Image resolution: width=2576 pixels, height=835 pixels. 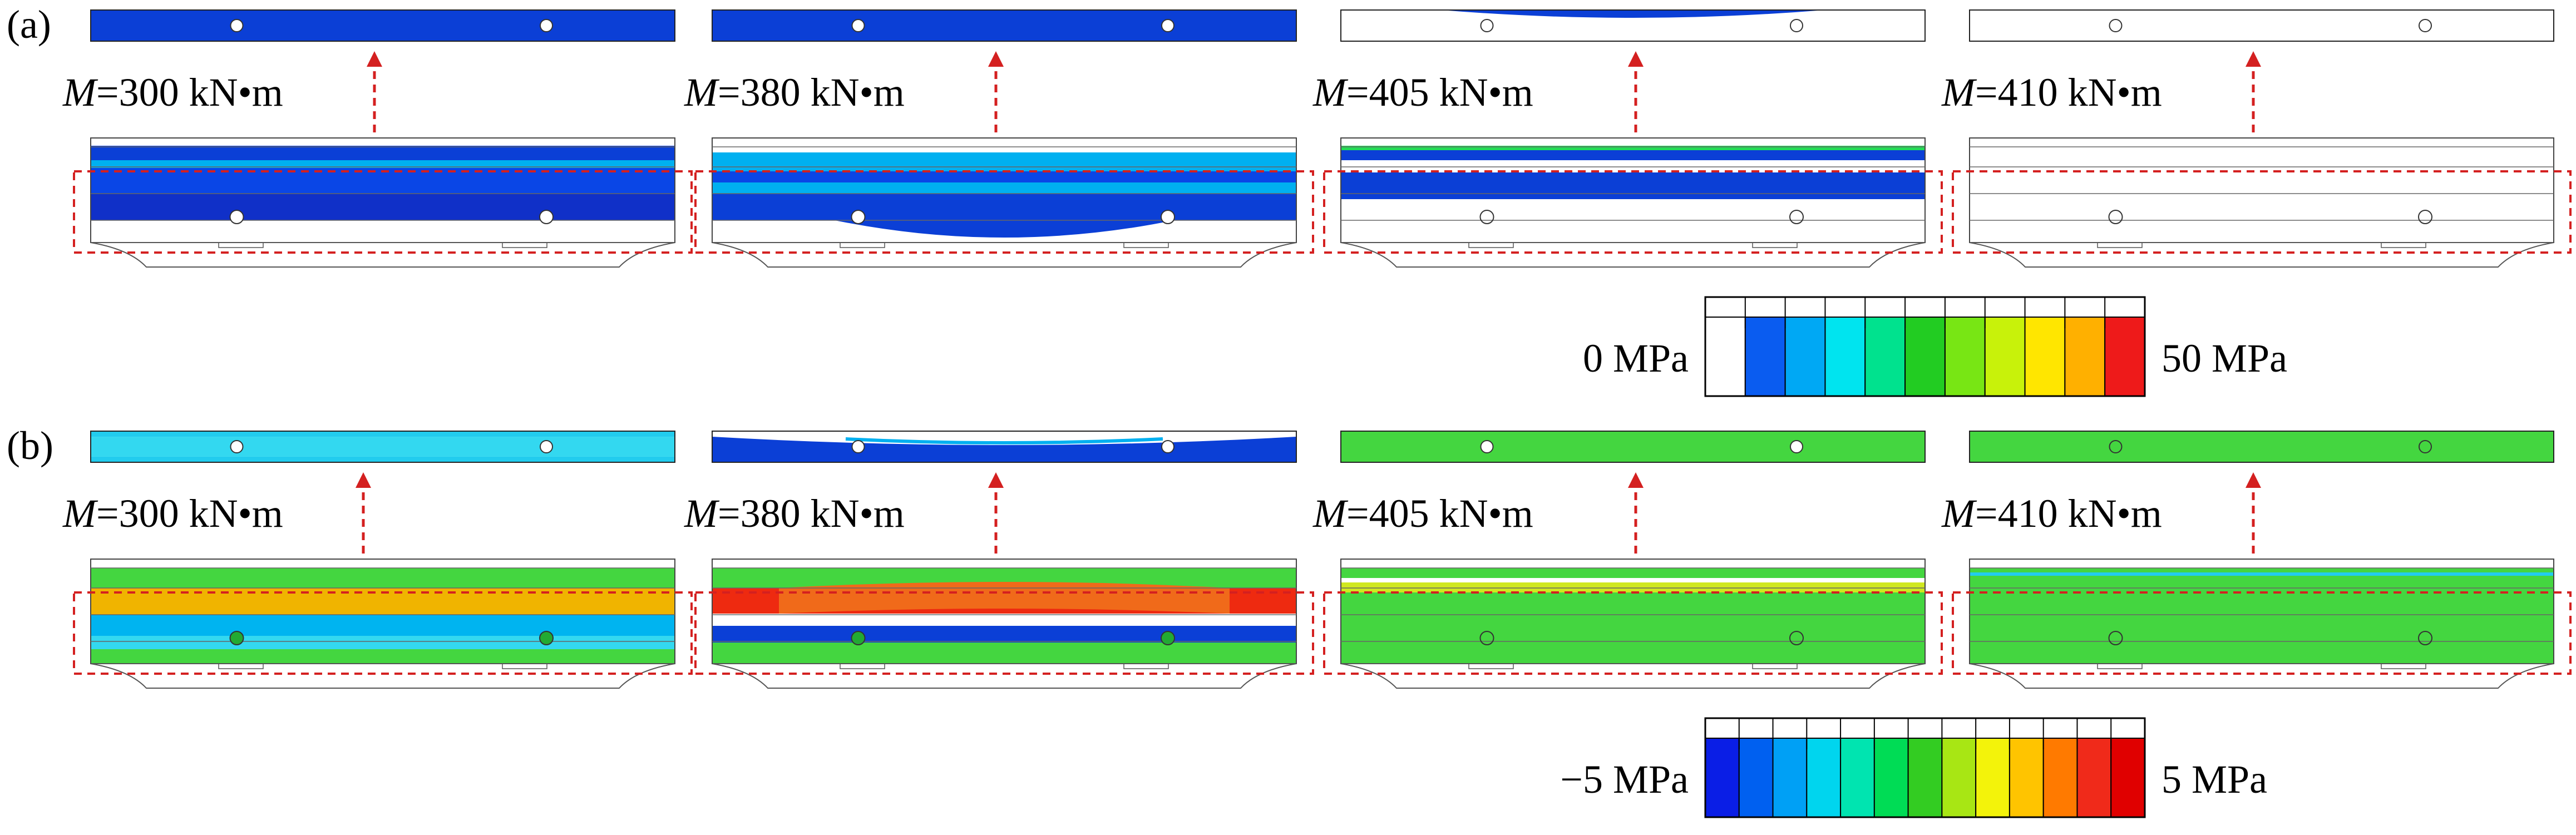 I want to click on stress-panel: M=300 kN•m, so click(x=377, y=138).